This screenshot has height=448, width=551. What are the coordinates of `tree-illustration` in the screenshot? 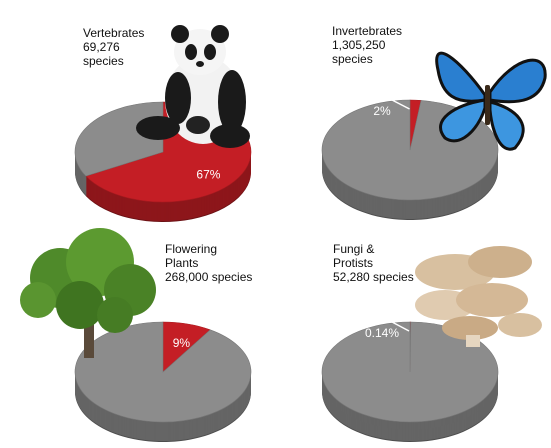 It's located at (88, 293).